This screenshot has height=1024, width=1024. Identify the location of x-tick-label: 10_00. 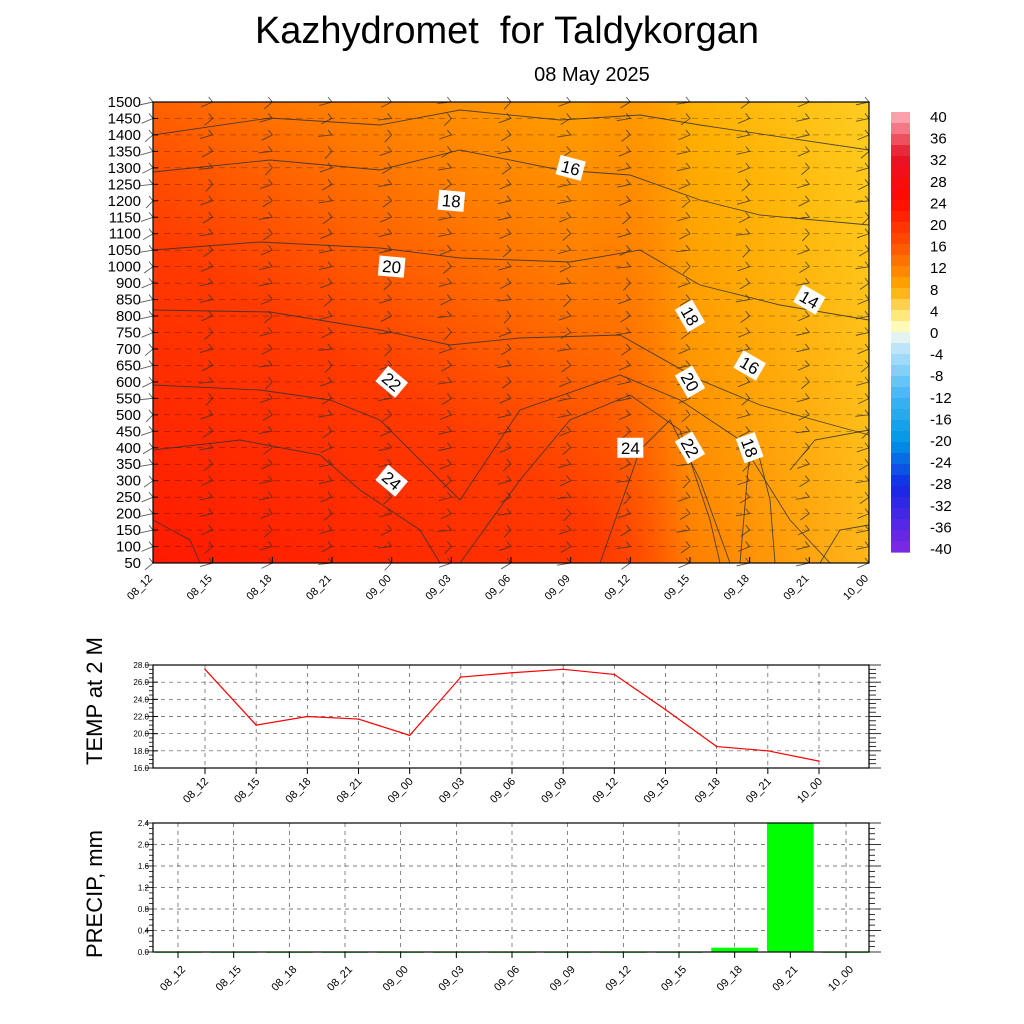
(856, 588).